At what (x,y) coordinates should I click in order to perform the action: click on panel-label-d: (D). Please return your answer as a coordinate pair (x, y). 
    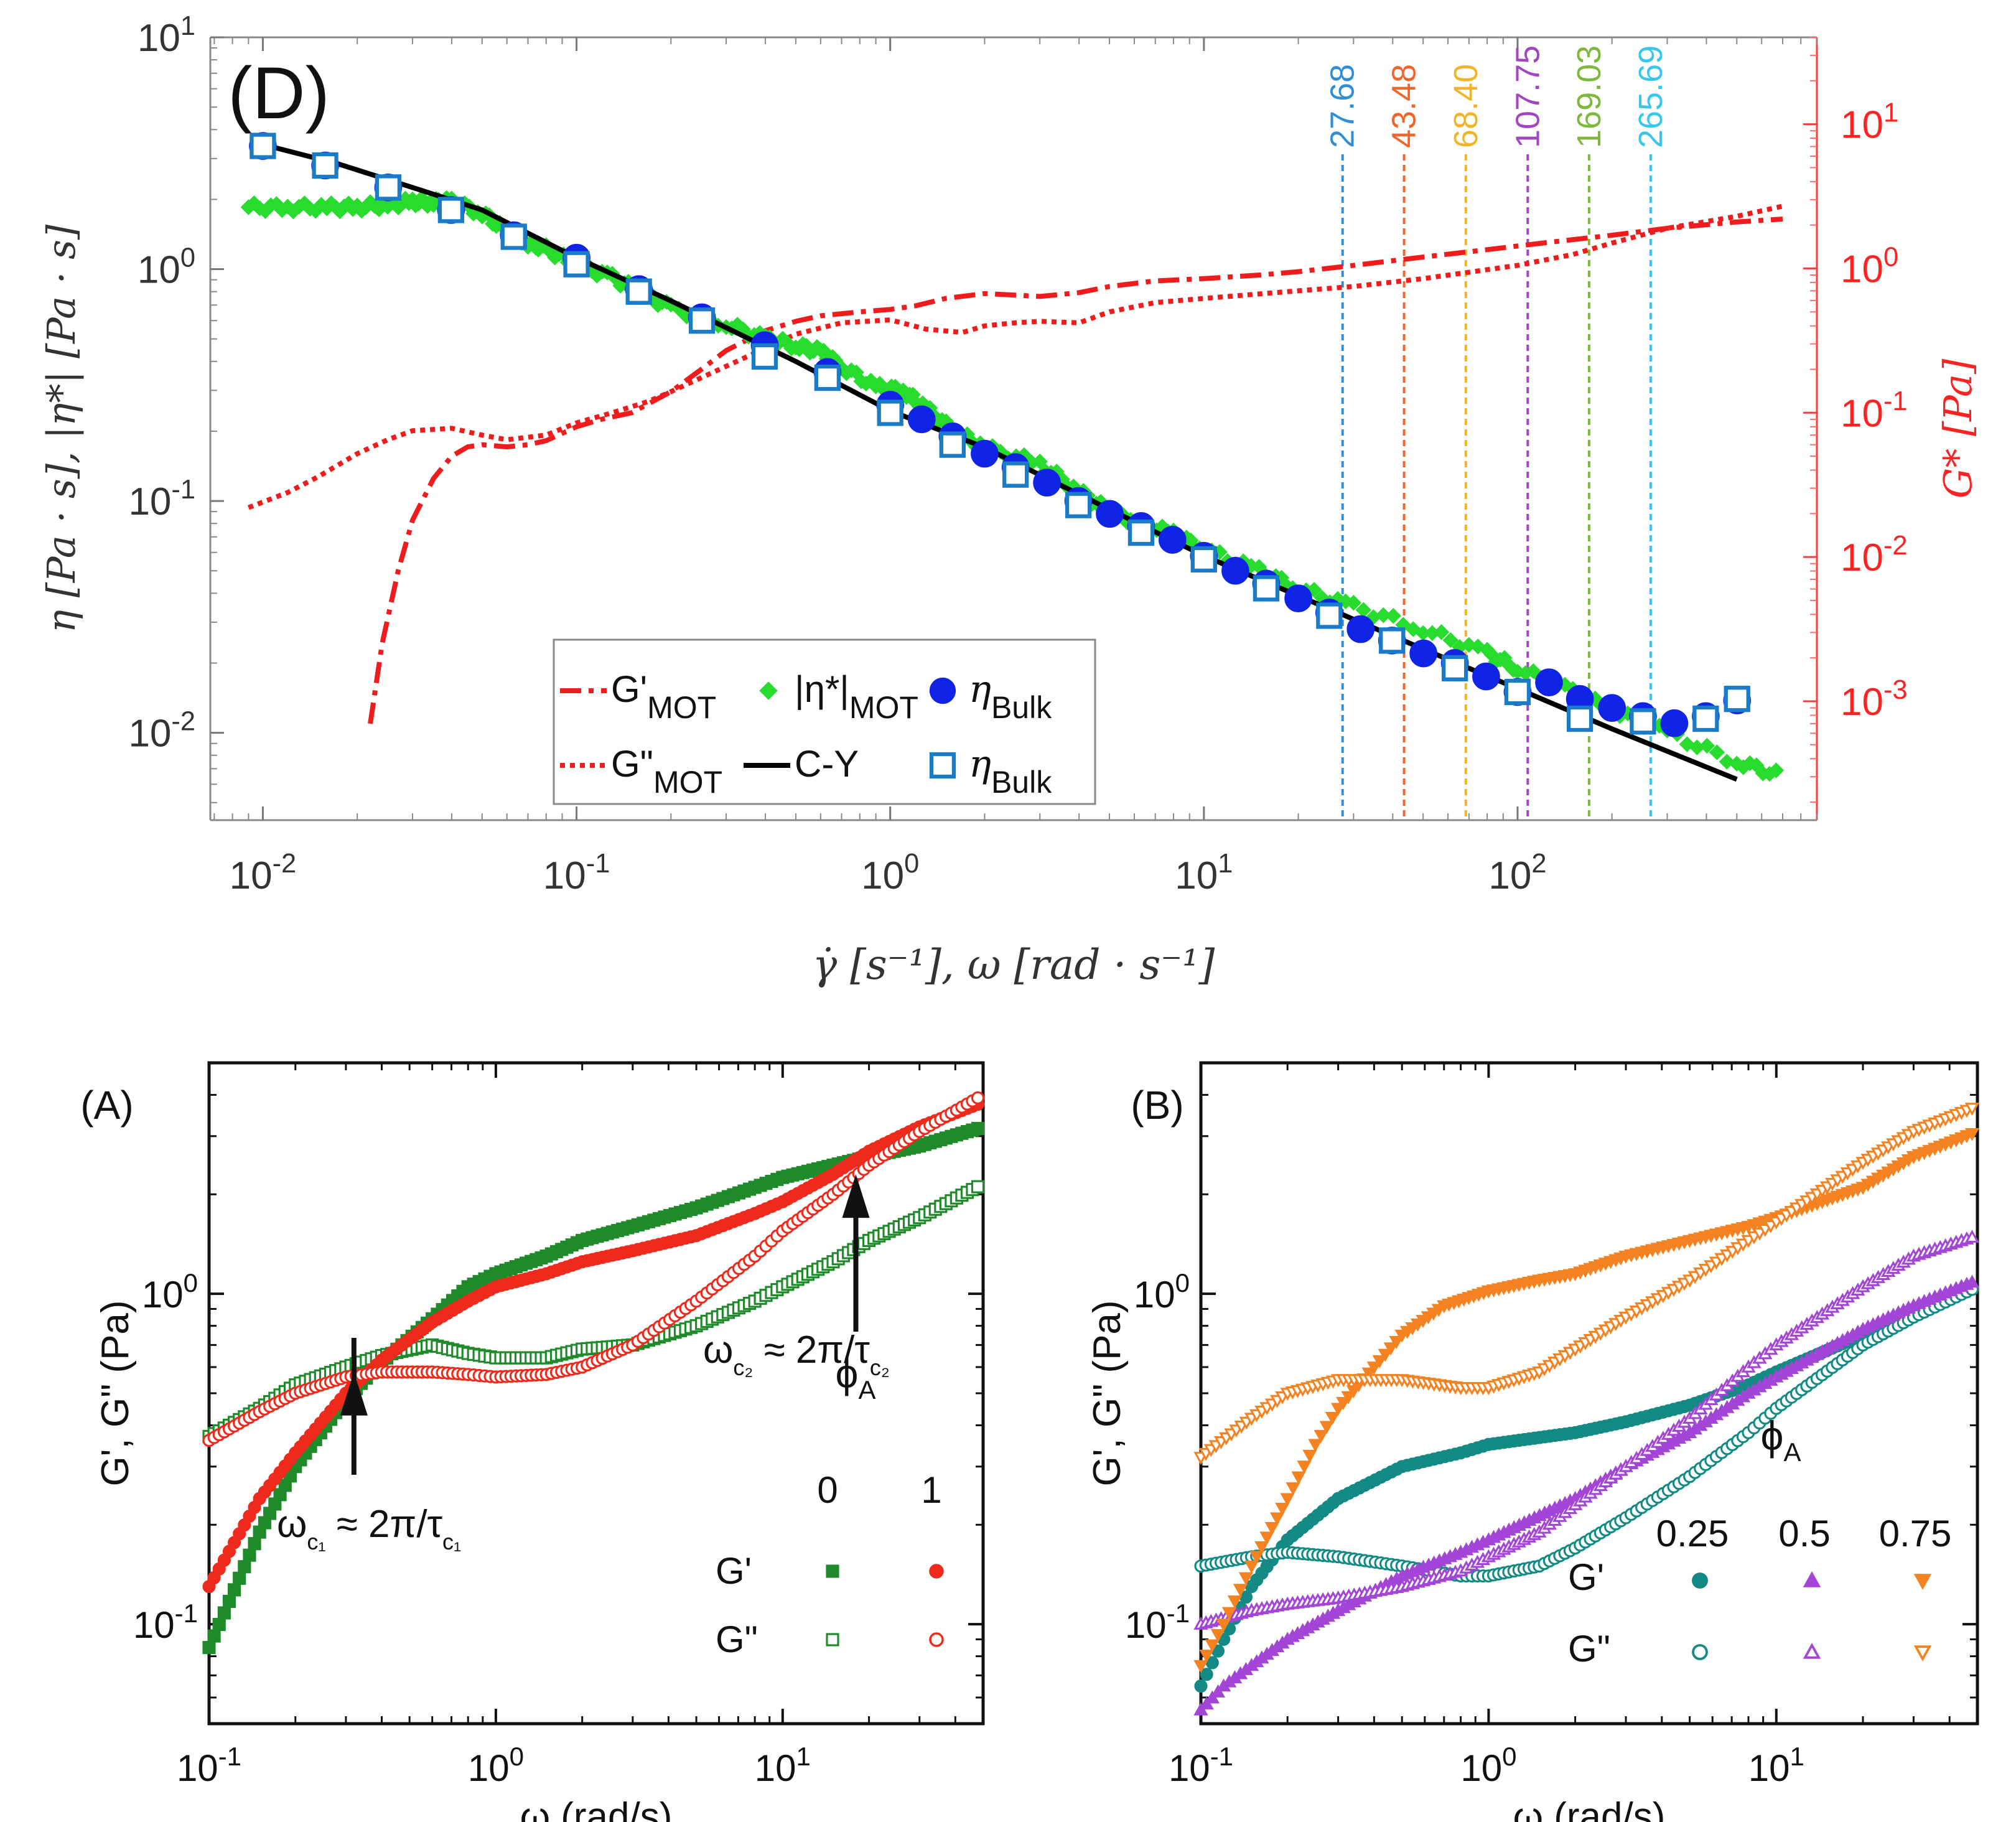
    Looking at the image, I should click on (279, 93).